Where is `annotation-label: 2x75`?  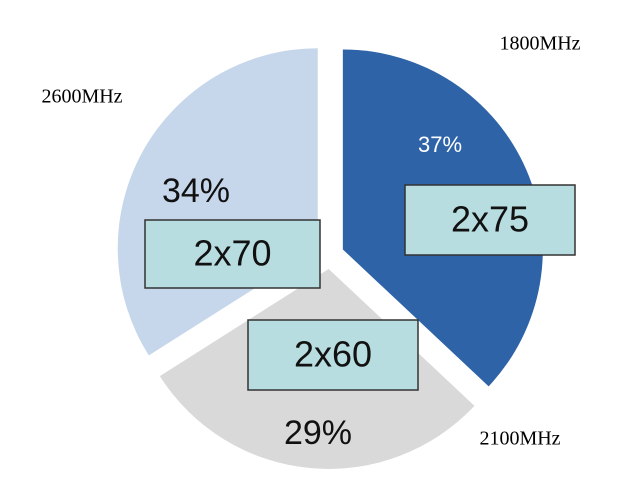 annotation-label: 2x75 is located at coordinates (490, 219).